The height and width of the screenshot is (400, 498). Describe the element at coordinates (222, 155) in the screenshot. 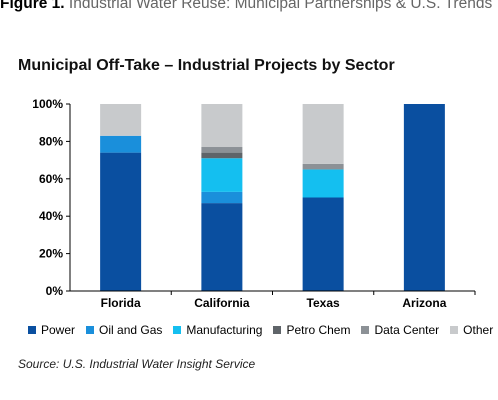

I see `bar-segment-petro-chem-california` at that location.